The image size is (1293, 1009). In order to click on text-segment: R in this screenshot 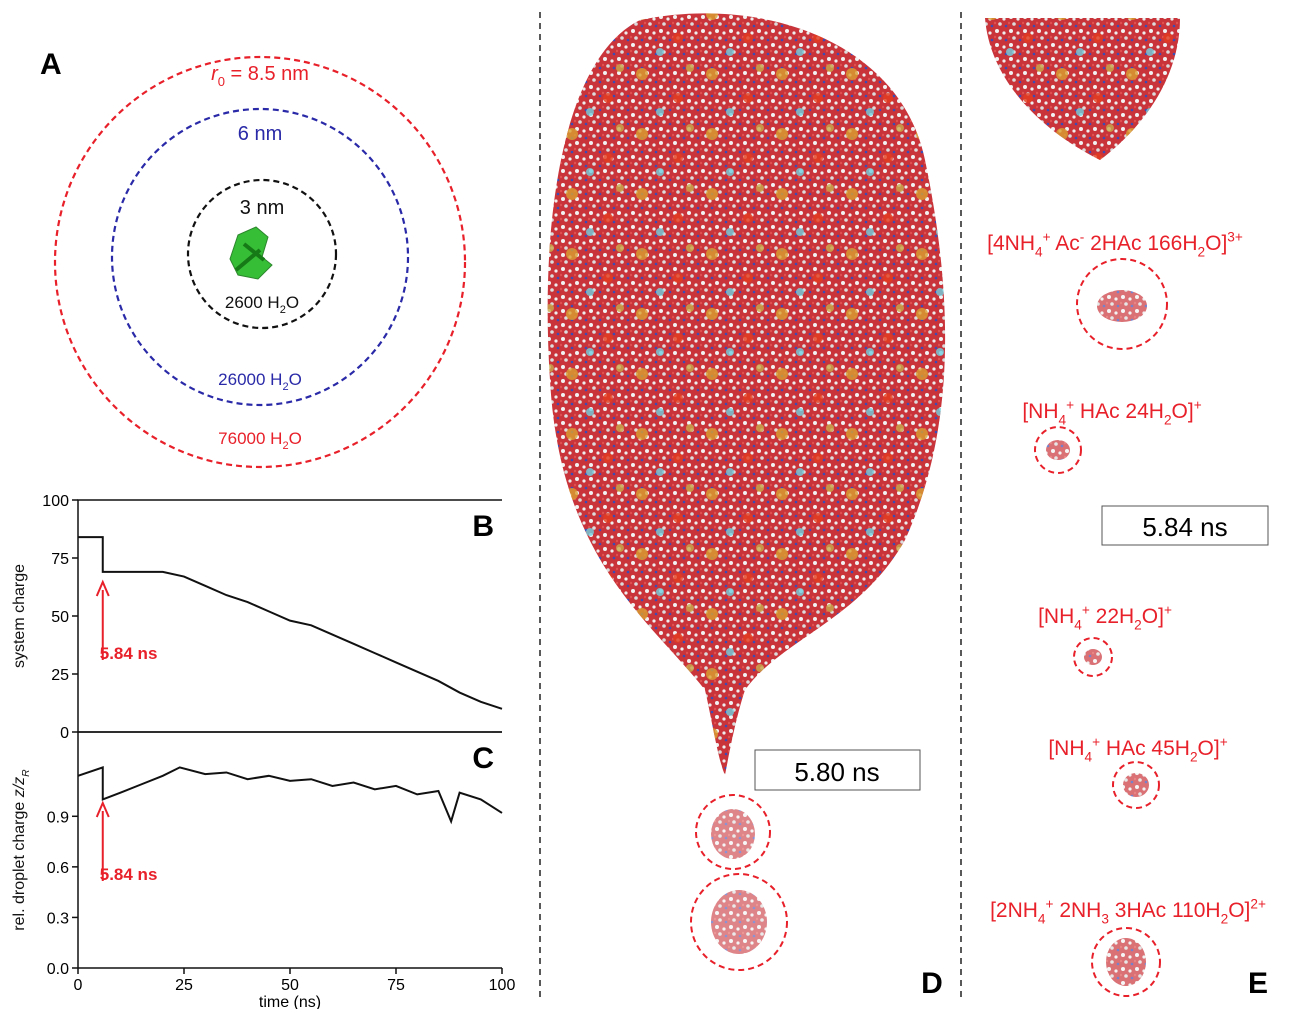, I will do `click(26, 773)`.